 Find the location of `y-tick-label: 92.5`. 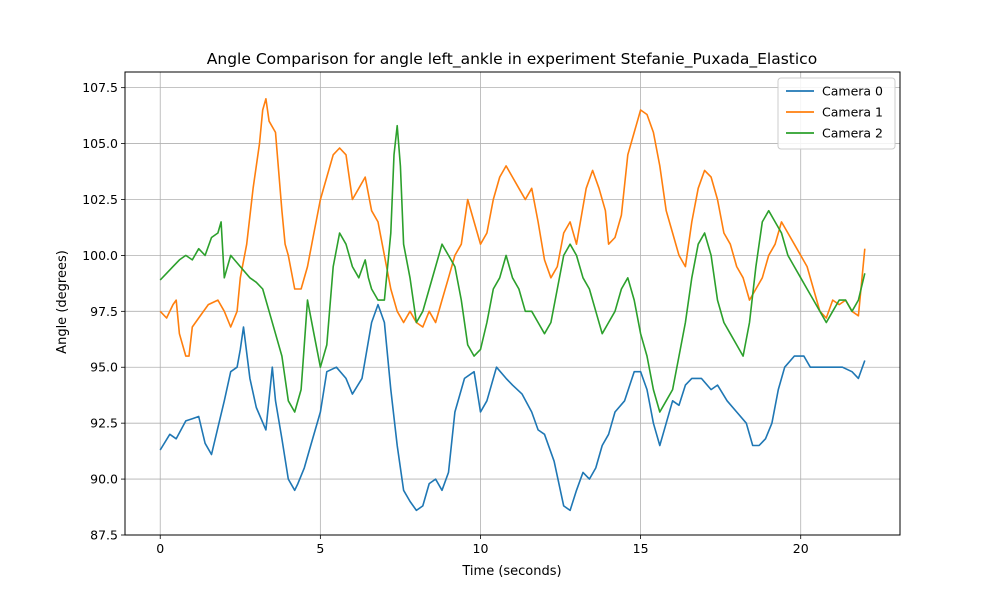

y-tick-label: 92.5 is located at coordinates (104, 423).